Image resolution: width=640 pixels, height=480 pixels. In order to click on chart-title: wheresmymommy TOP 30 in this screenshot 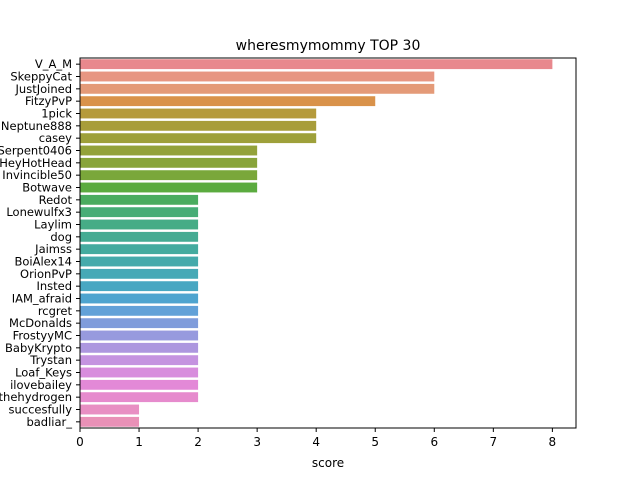, I will do `click(328, 46)`.